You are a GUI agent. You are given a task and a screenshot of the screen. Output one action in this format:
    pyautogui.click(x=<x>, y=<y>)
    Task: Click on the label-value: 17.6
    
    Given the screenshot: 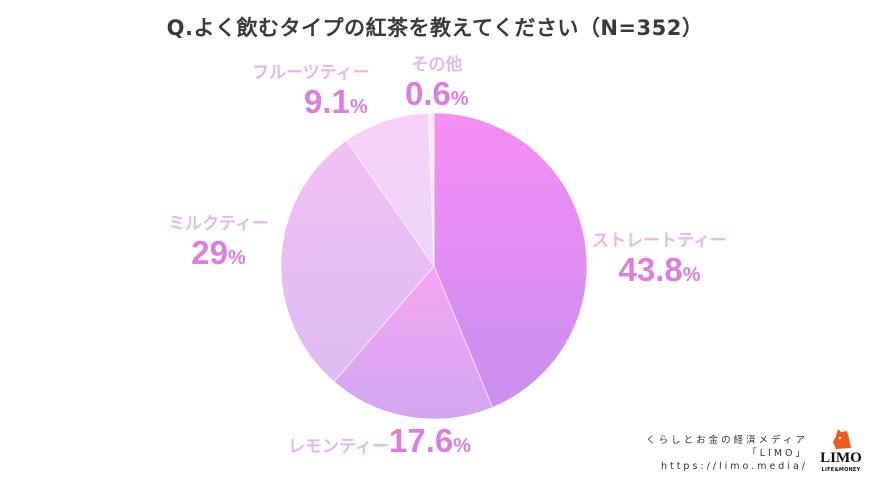 What is the action you would take?
    pyautogui.click(x=421, y=440)
    